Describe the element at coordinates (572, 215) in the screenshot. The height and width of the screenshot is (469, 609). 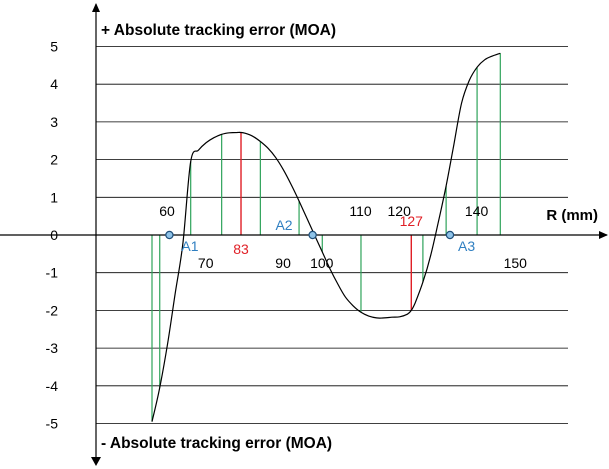
I see `x-axis-label: R (mm)` at that location.